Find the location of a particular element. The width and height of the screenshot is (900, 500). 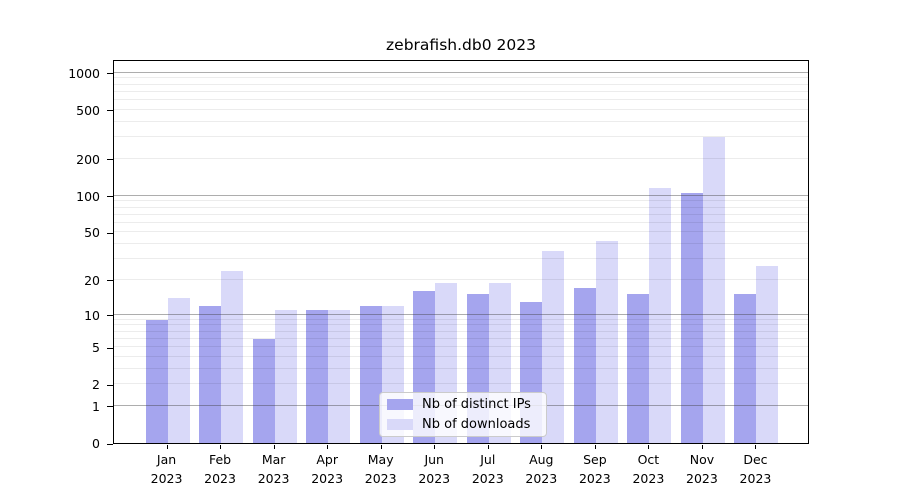

bar-distinct-ips-sep is located at coordinates (584, 365).